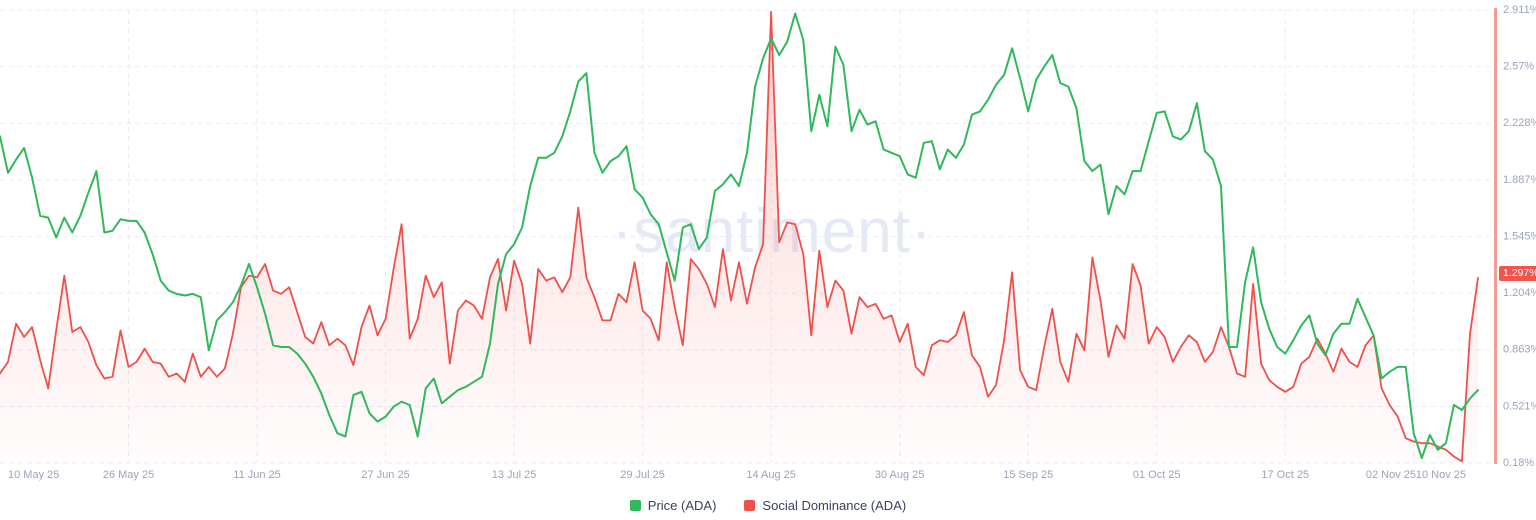  Describe the element at coordinates (1518, 463) in the screenshot. I see `y-tick-label: 0.18%` at that location.